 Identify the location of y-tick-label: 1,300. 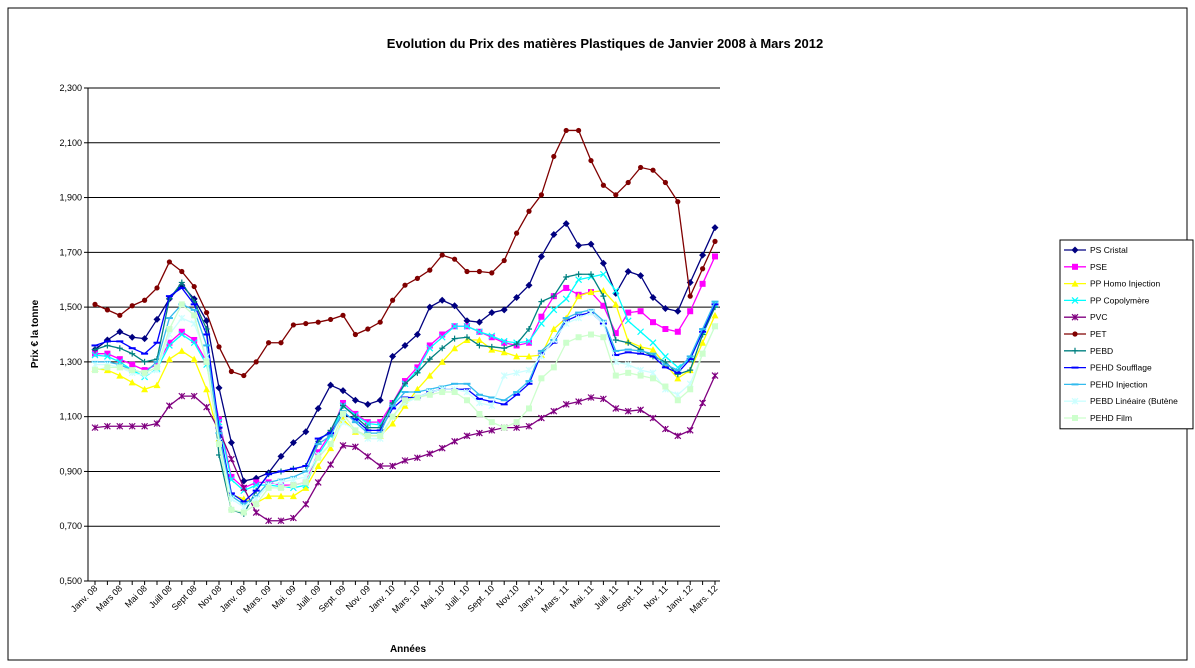
(70, 362).